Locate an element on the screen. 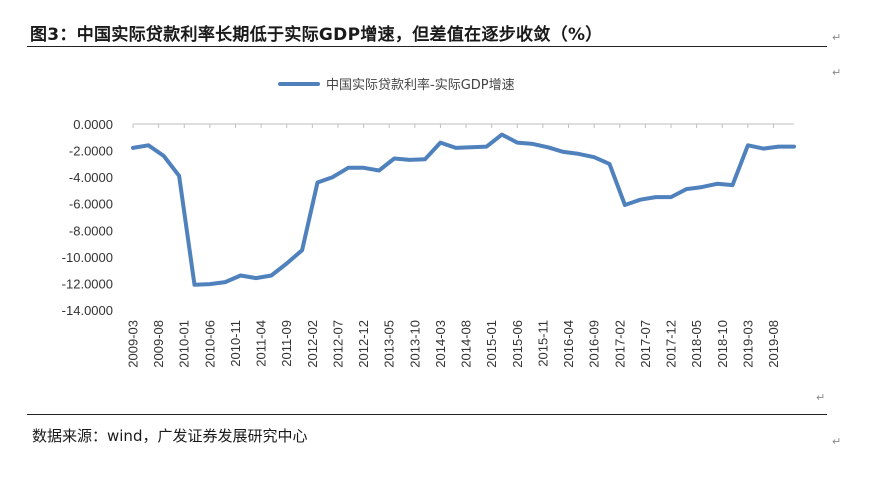 This screenshot has width=878, height=481. y-tick-label: -4.0000 is located at coordinates (91, 177).